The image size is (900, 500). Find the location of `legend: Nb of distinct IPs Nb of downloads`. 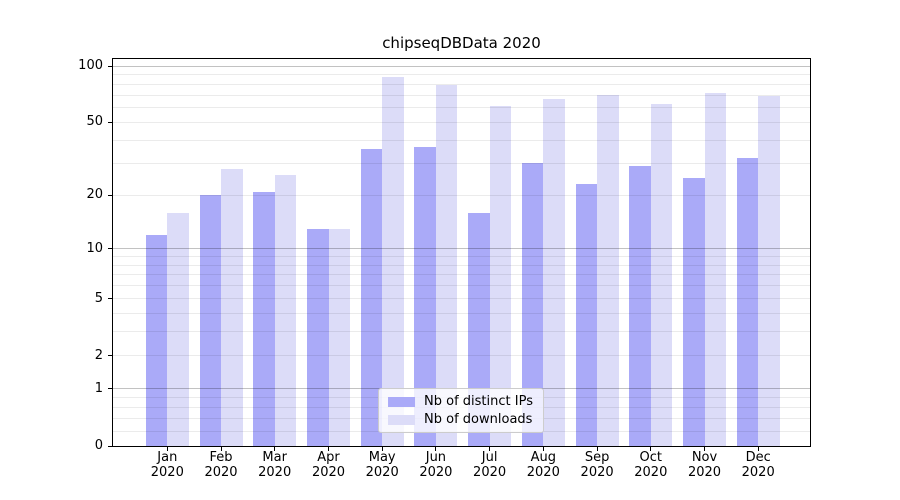

legend: Nb of distinct IPs Nb of downloads is located at coordinates (461, 410).